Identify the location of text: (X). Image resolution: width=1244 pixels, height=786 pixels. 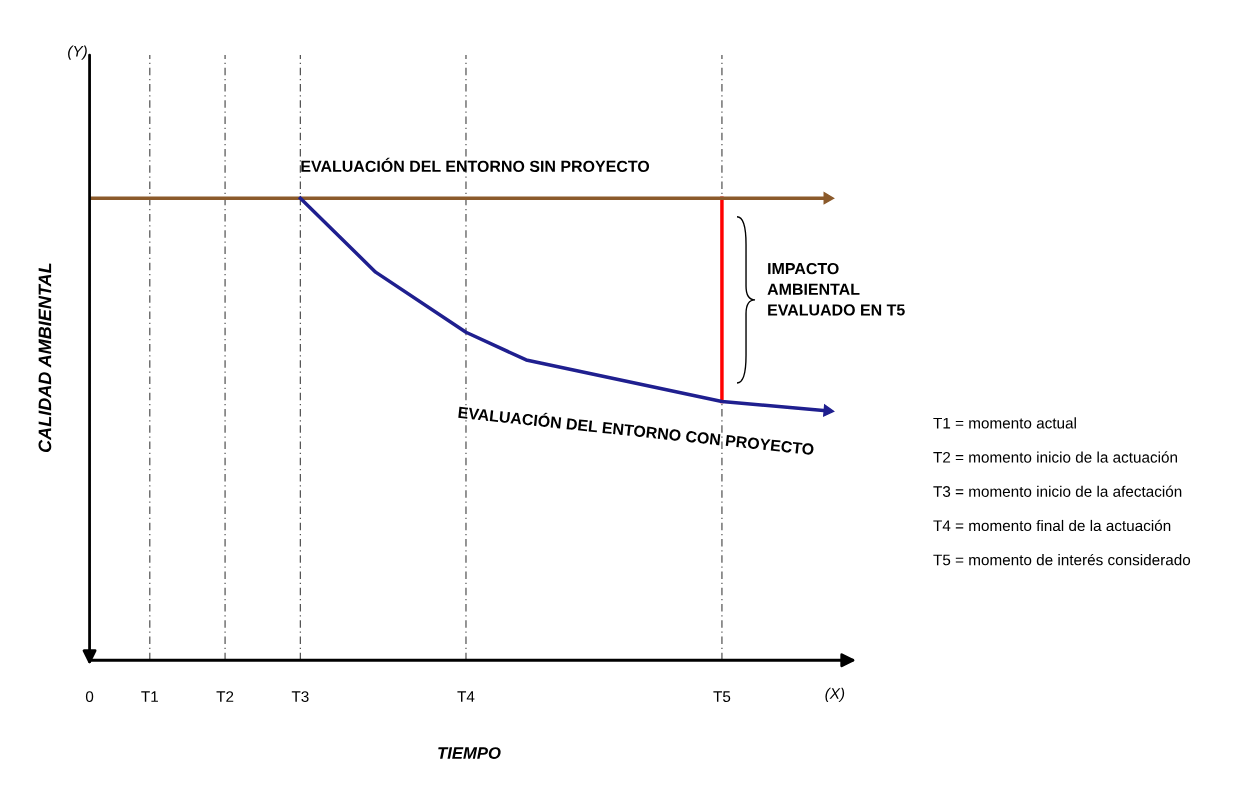
(835, 694).